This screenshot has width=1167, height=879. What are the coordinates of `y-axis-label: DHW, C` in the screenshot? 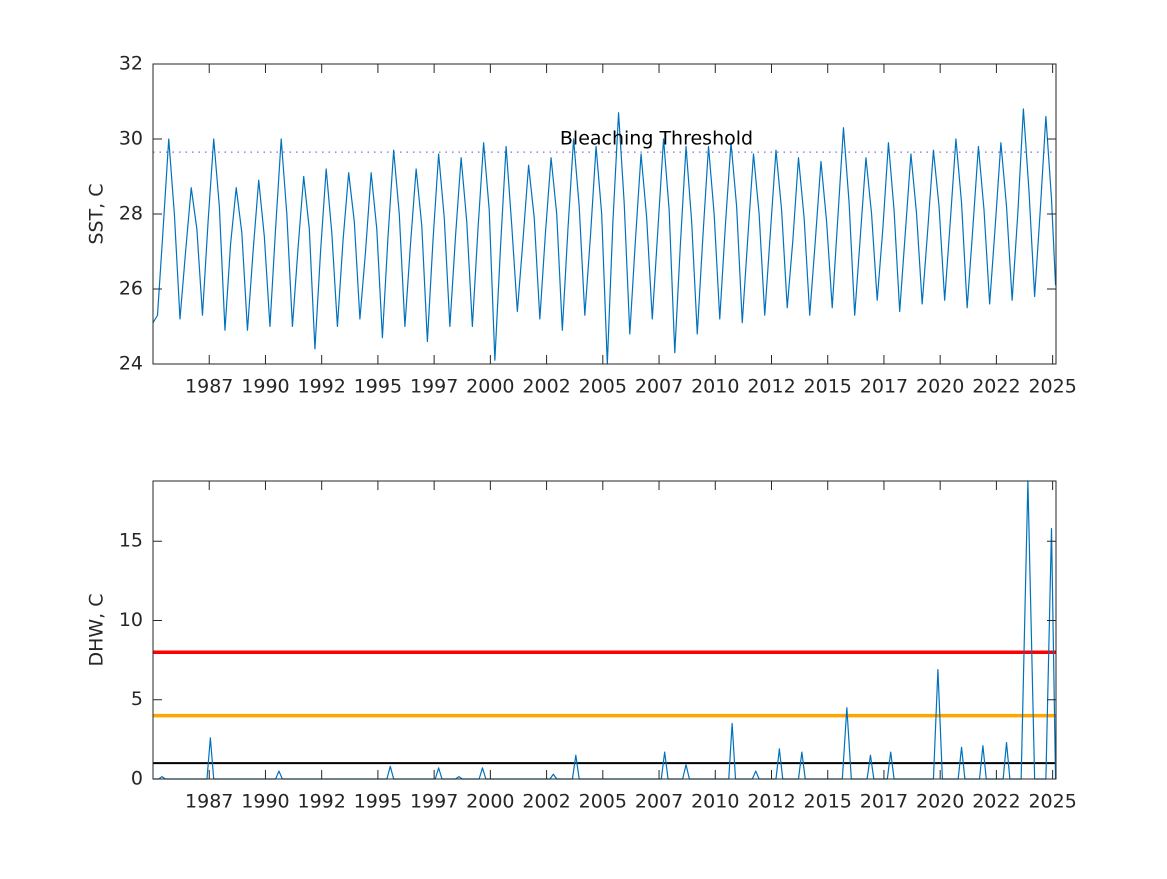 It's located at (97, 629).